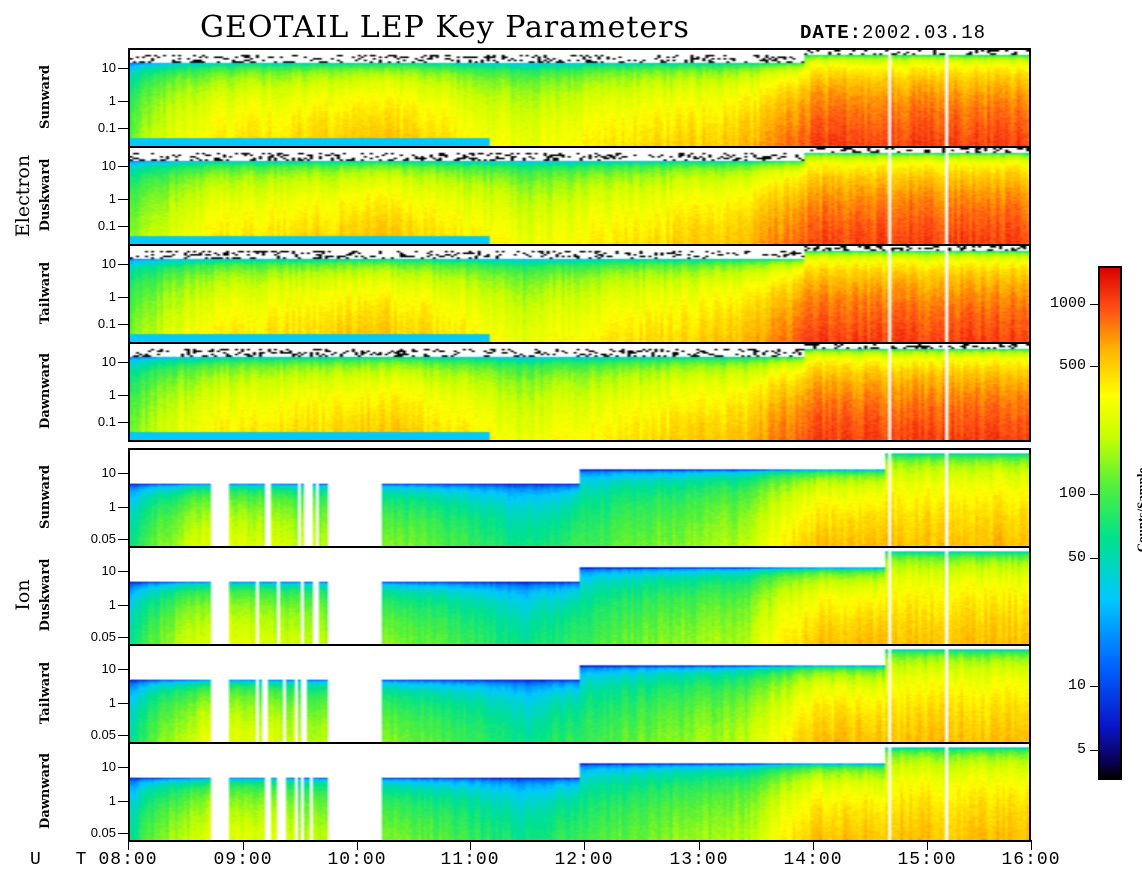  I want to click on date-value: 2002.03.18, so click(924, 33).